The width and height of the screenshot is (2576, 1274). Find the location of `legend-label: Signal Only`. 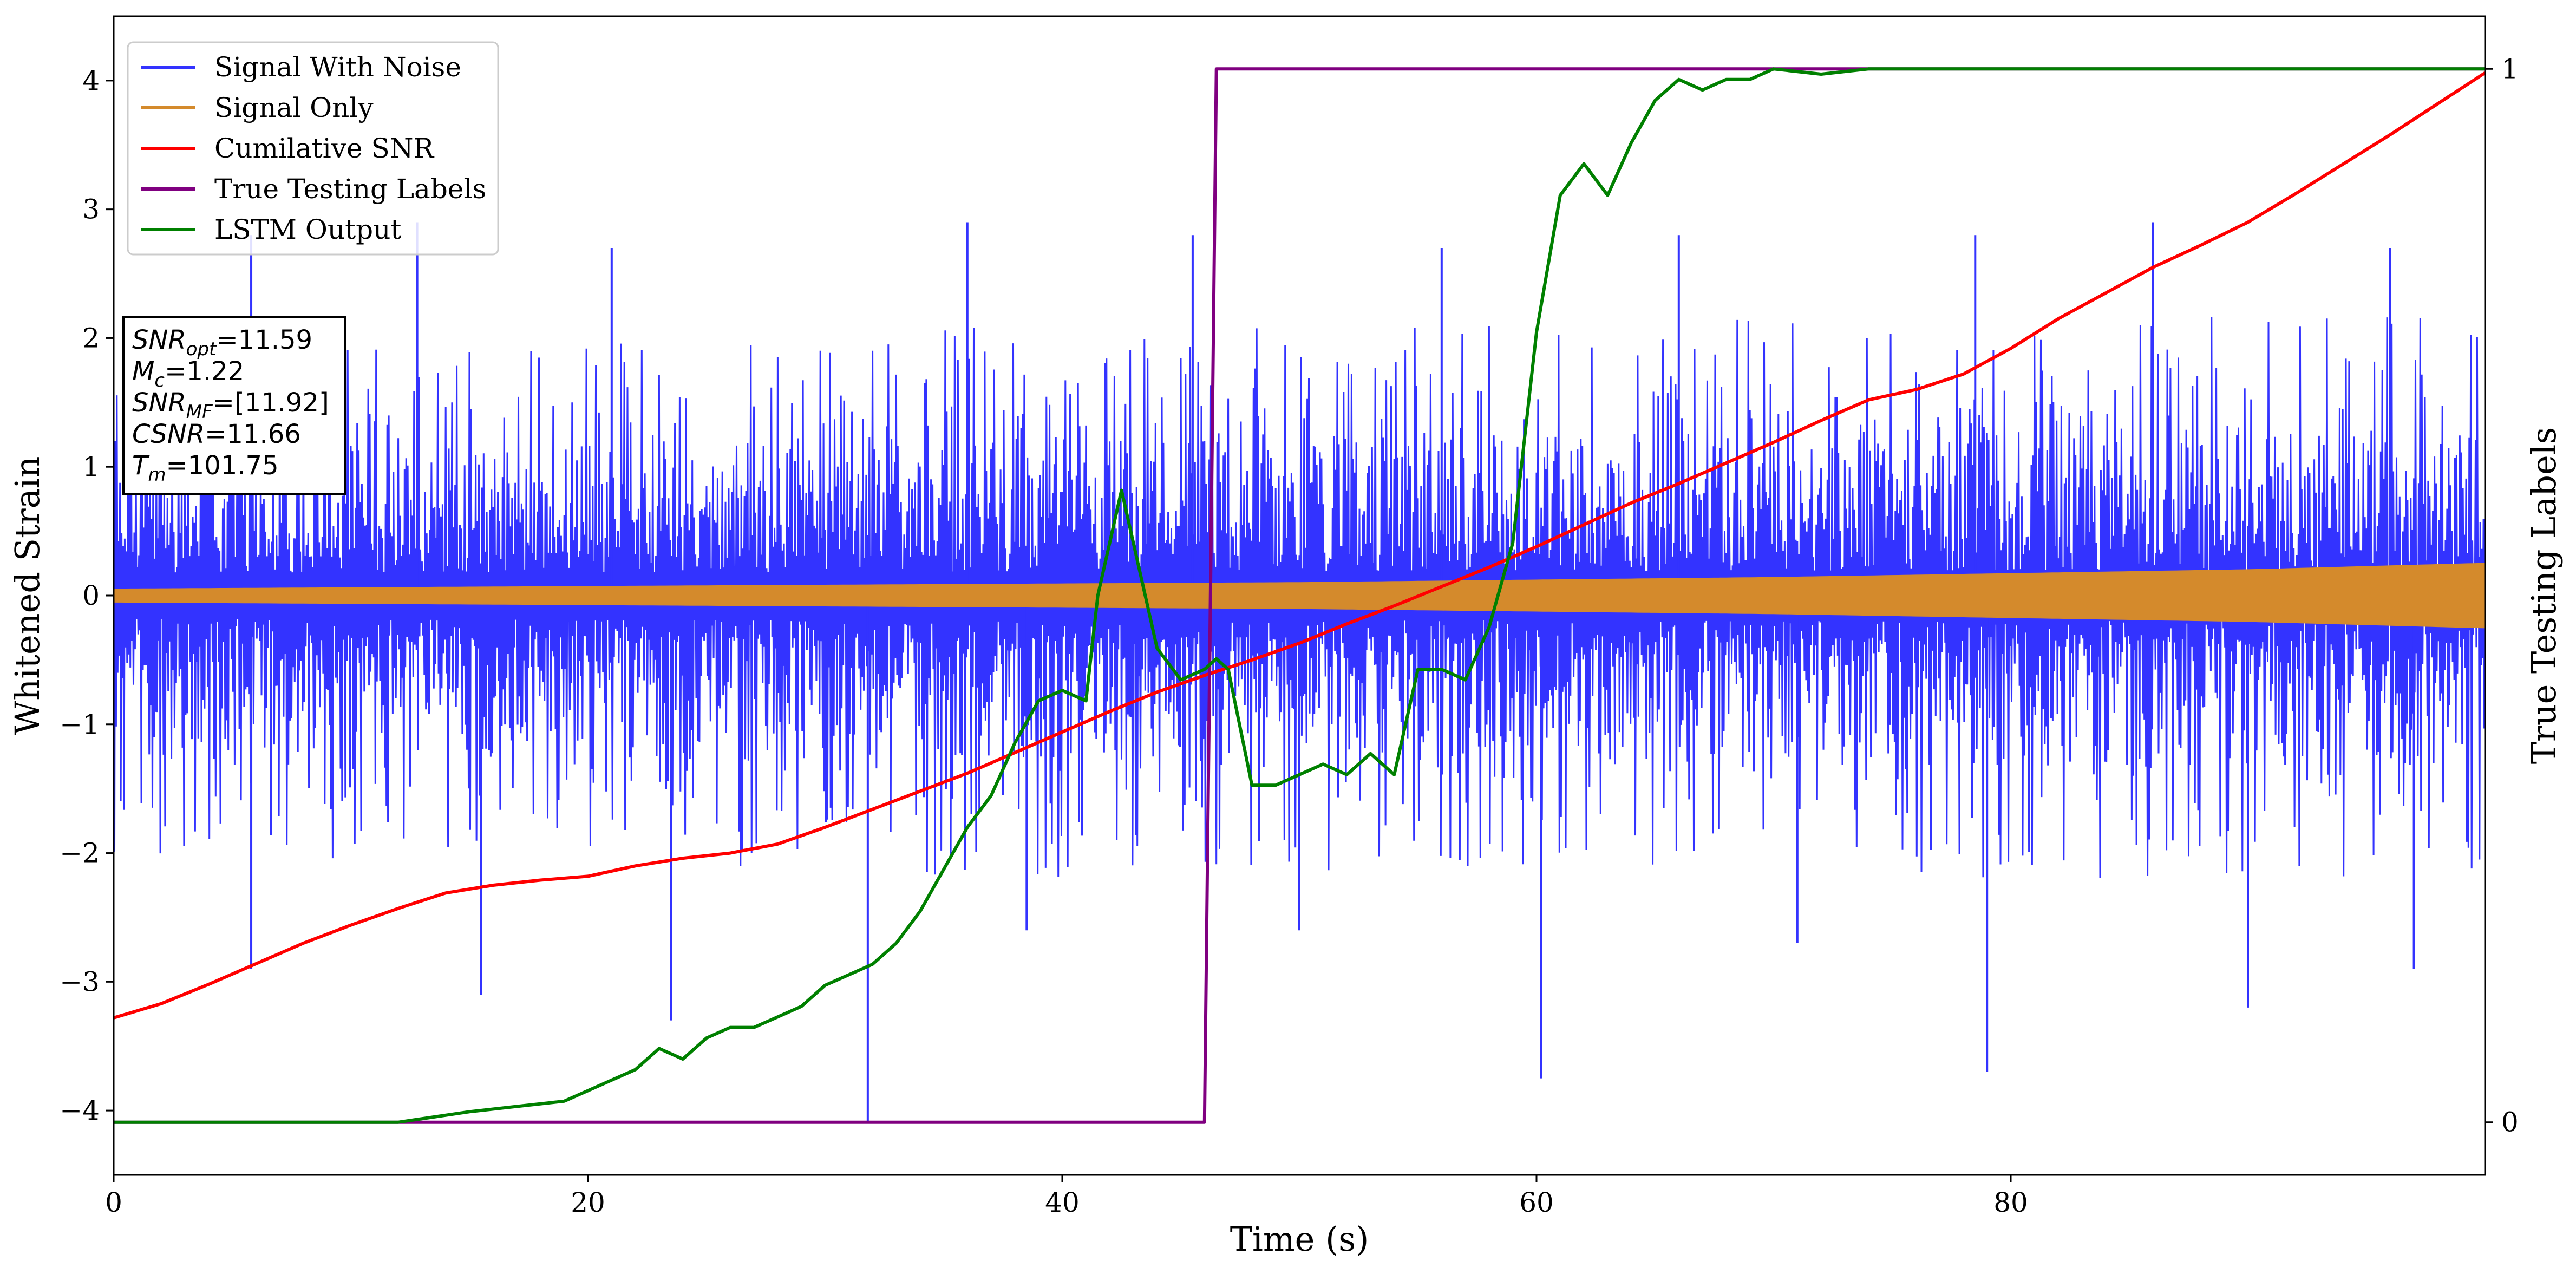

legend-label: Signal Only is located at coordinates (294, 107).